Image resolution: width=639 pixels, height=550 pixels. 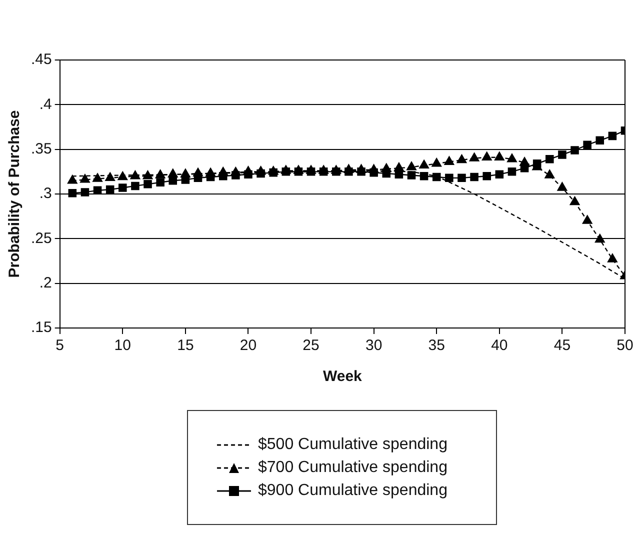 What do you see at coordinates (311, 345) in the screenshot?
I see `x-tick-label: 25` at bounding box center [311, 345].